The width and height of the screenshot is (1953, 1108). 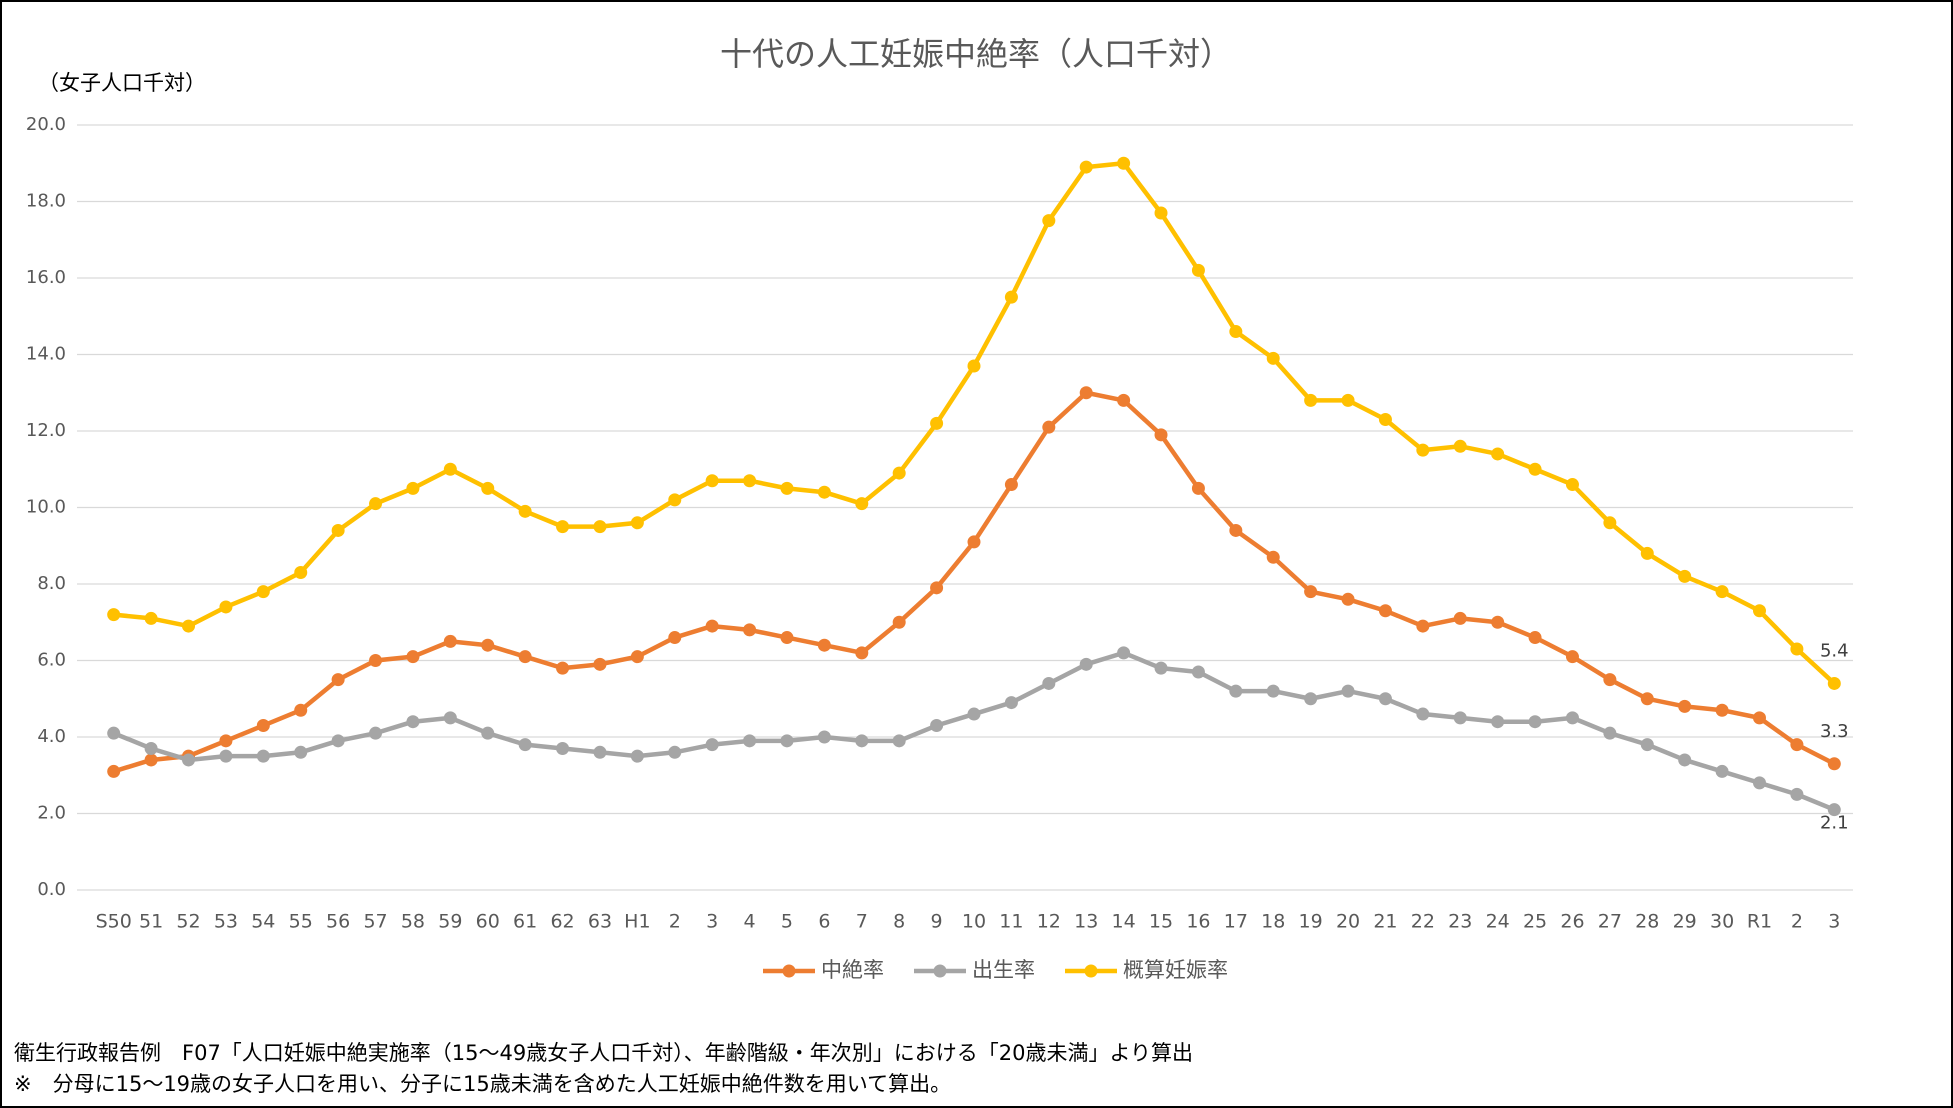 What do you see at coordinates (1535, 922) in the screenshot?
I see `x-tick-label: 25` at bounding box center [1535, 922].